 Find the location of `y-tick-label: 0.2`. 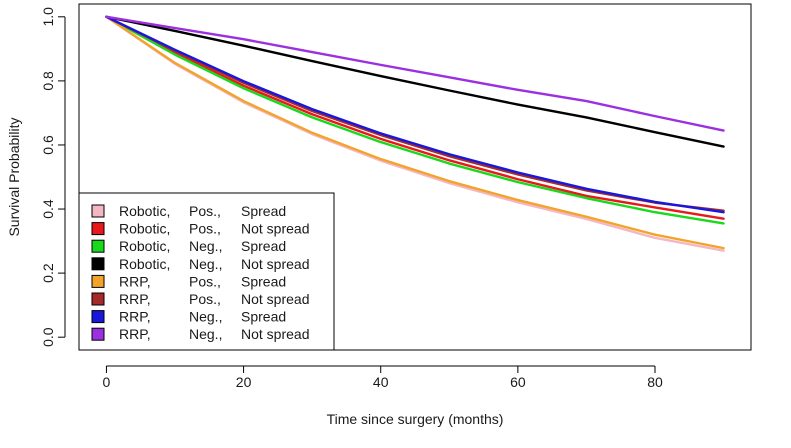

y-tick-label: 0.2 is located at coordinates (48, 273).